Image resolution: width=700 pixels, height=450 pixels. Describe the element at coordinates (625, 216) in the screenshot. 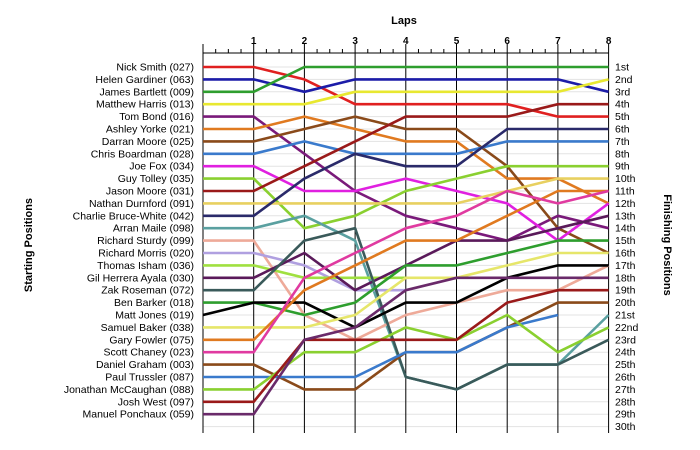

I see `finishing-position-label: 13th` at that location.